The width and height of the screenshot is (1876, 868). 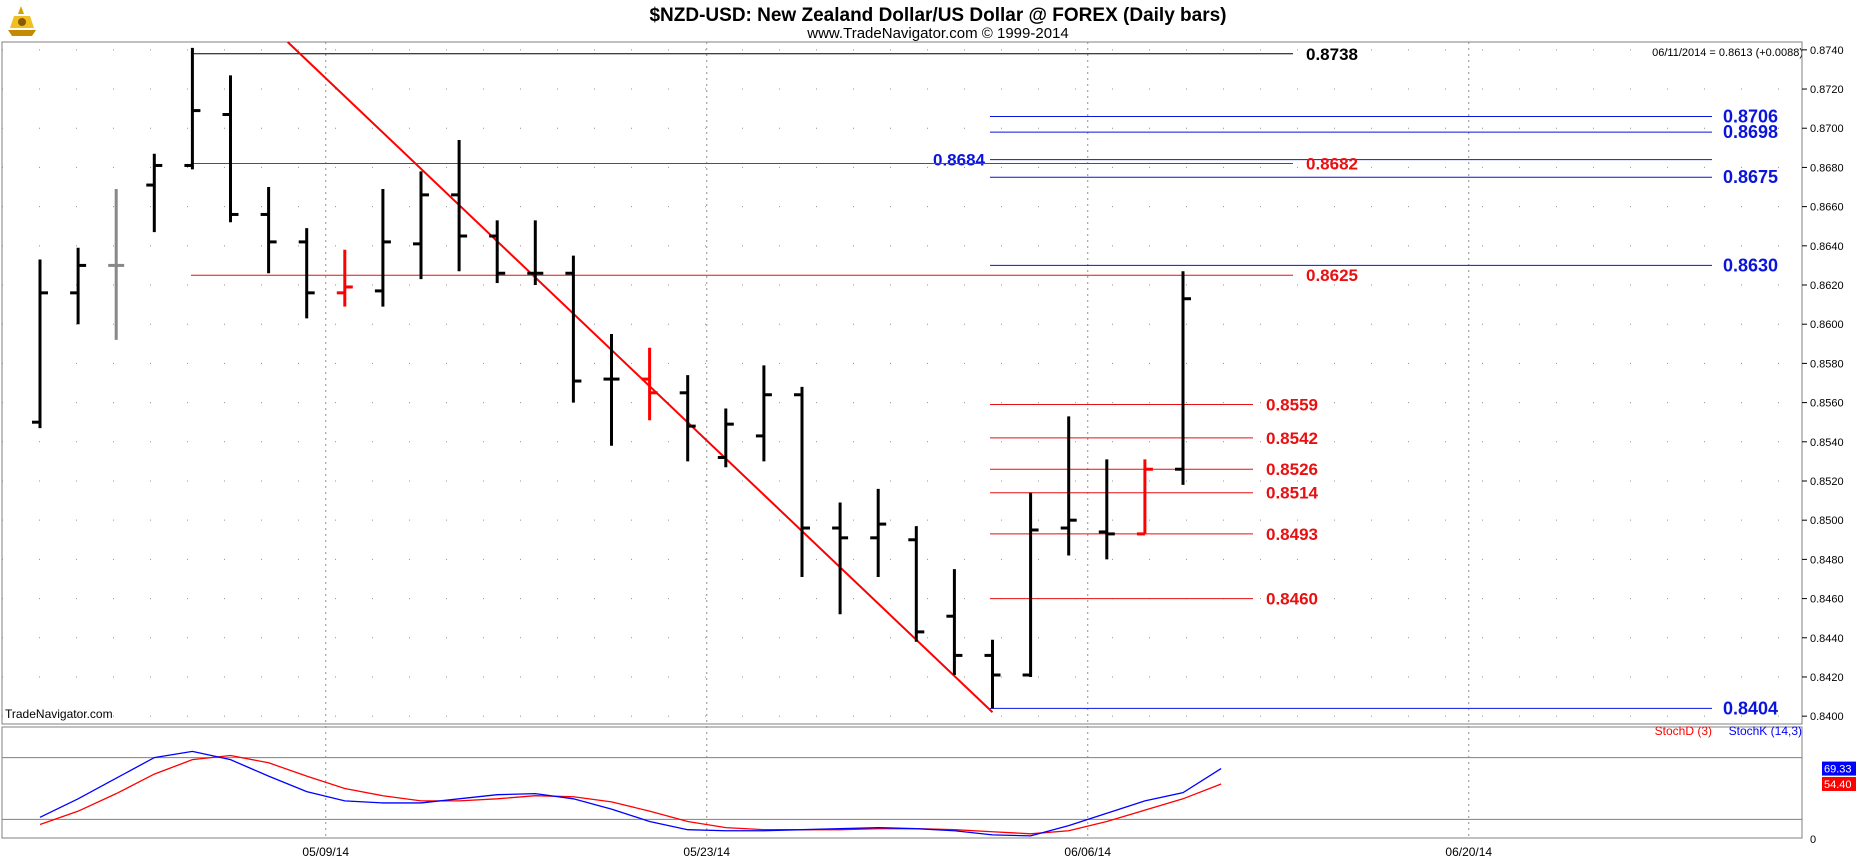 I want to click on level-label: 0.8526, so click(x=1292, y=469).